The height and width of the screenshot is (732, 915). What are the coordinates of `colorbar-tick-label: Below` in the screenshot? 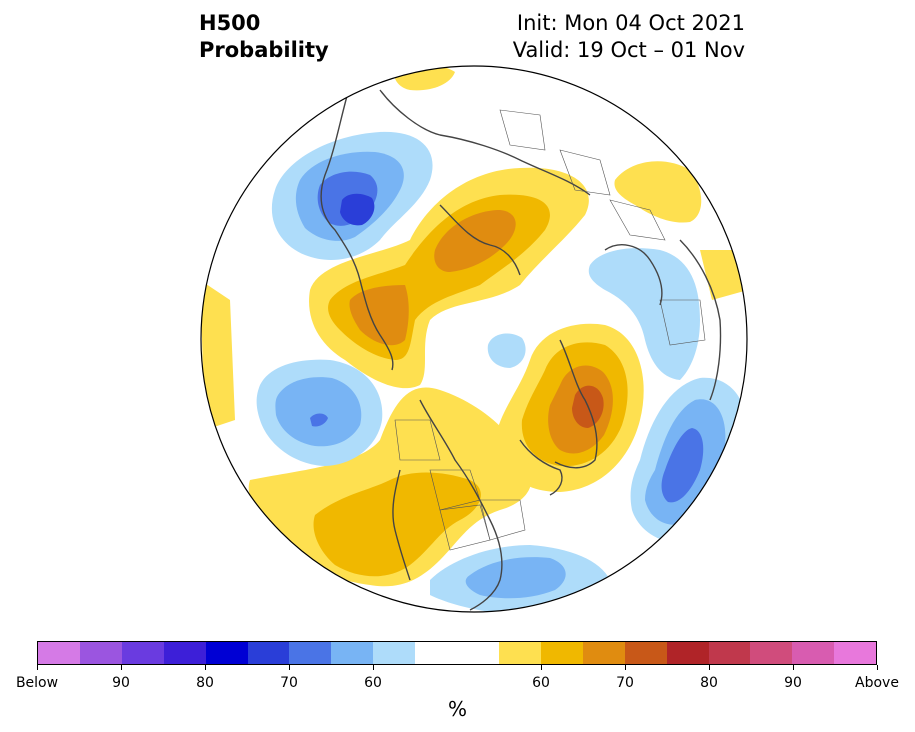 It's located at (37, 683).